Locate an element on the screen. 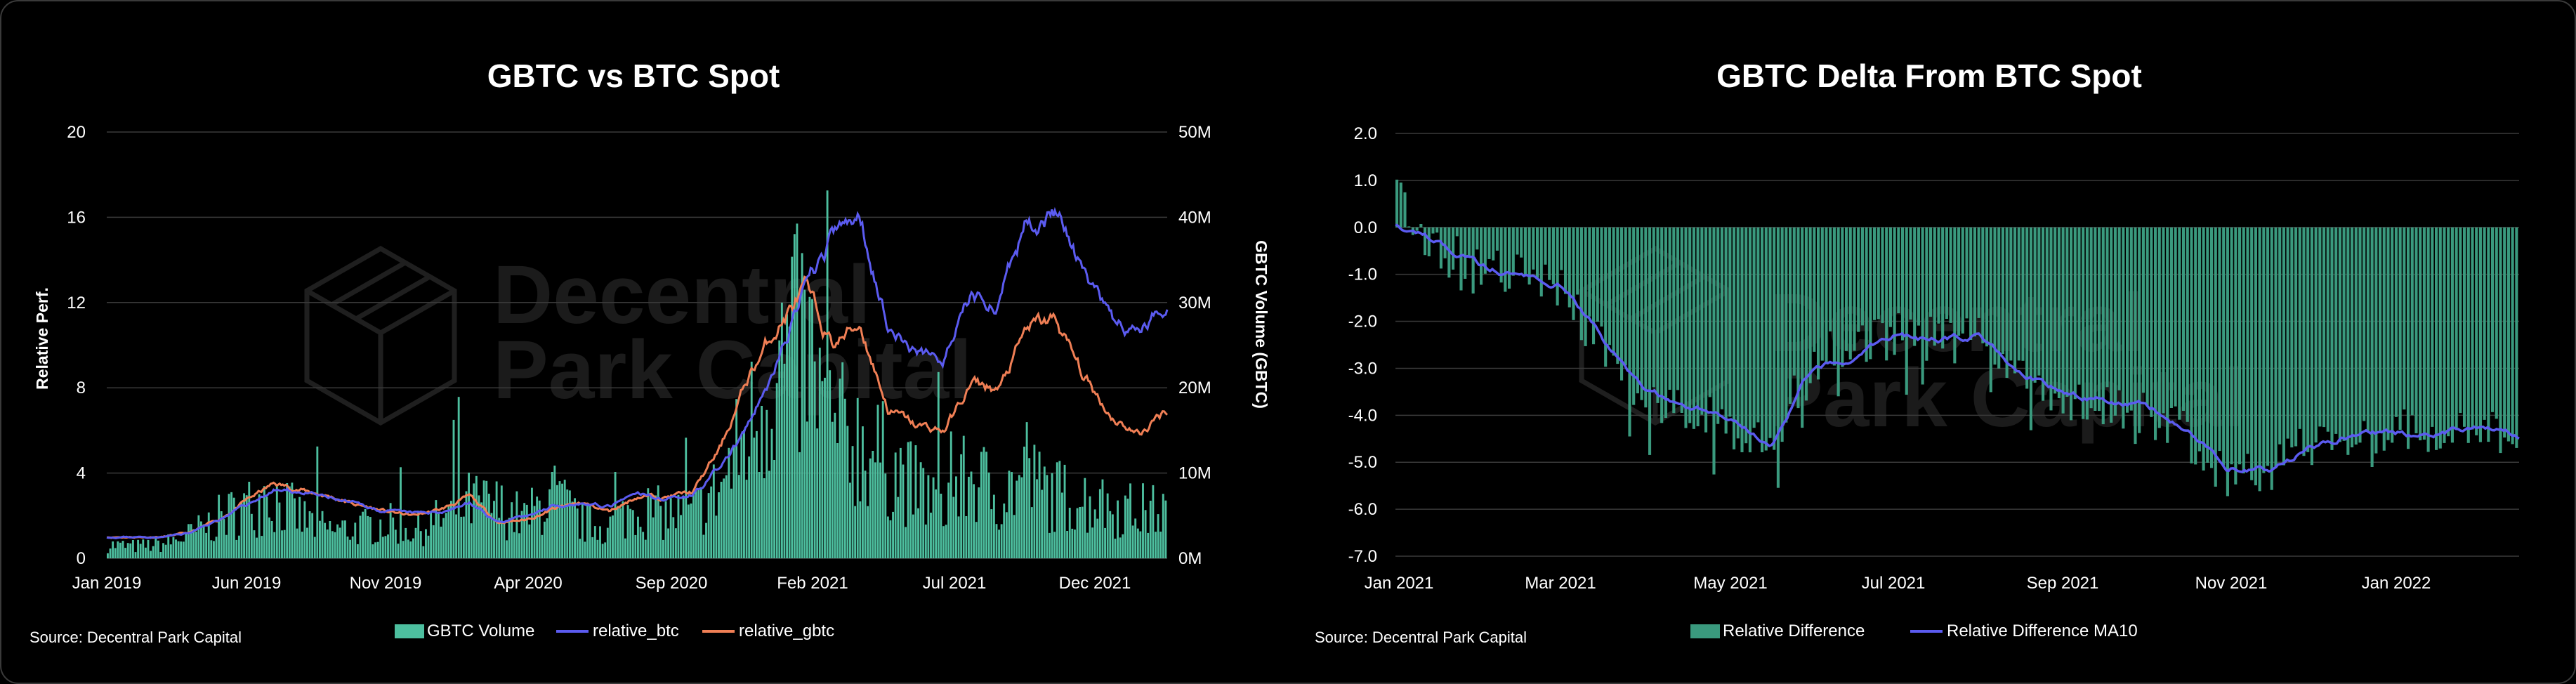  x-tick-label: May 2021 is located at coordinates (1730, 583).